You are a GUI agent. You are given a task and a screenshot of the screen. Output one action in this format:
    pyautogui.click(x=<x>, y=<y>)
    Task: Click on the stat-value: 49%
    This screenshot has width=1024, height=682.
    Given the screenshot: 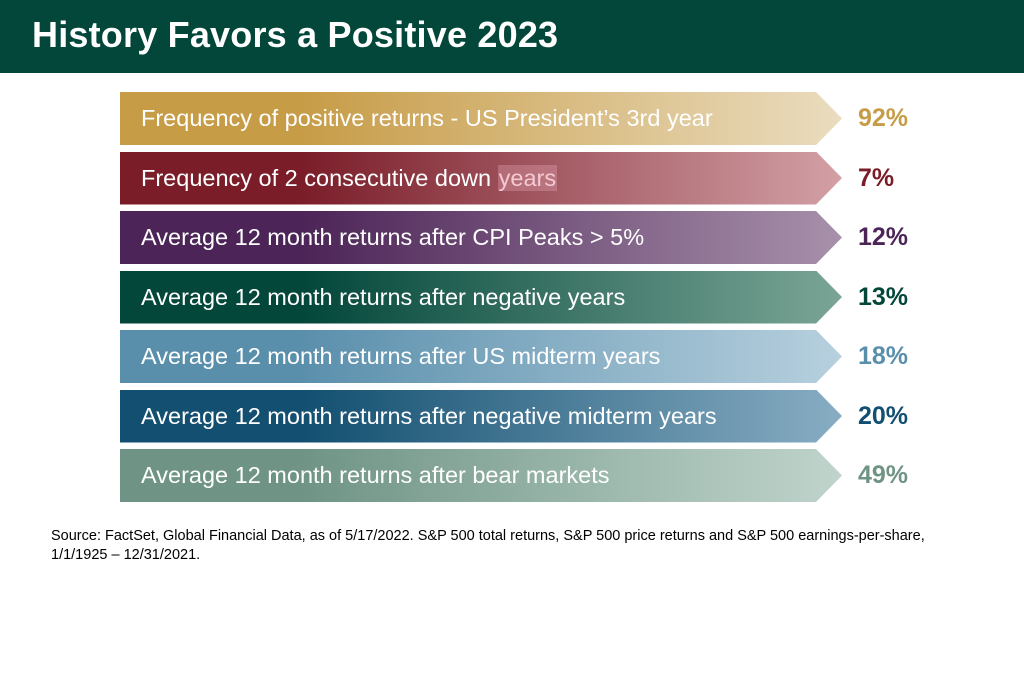 What is the action you would take?
    pyautogui.click(x=883, y=475)
    